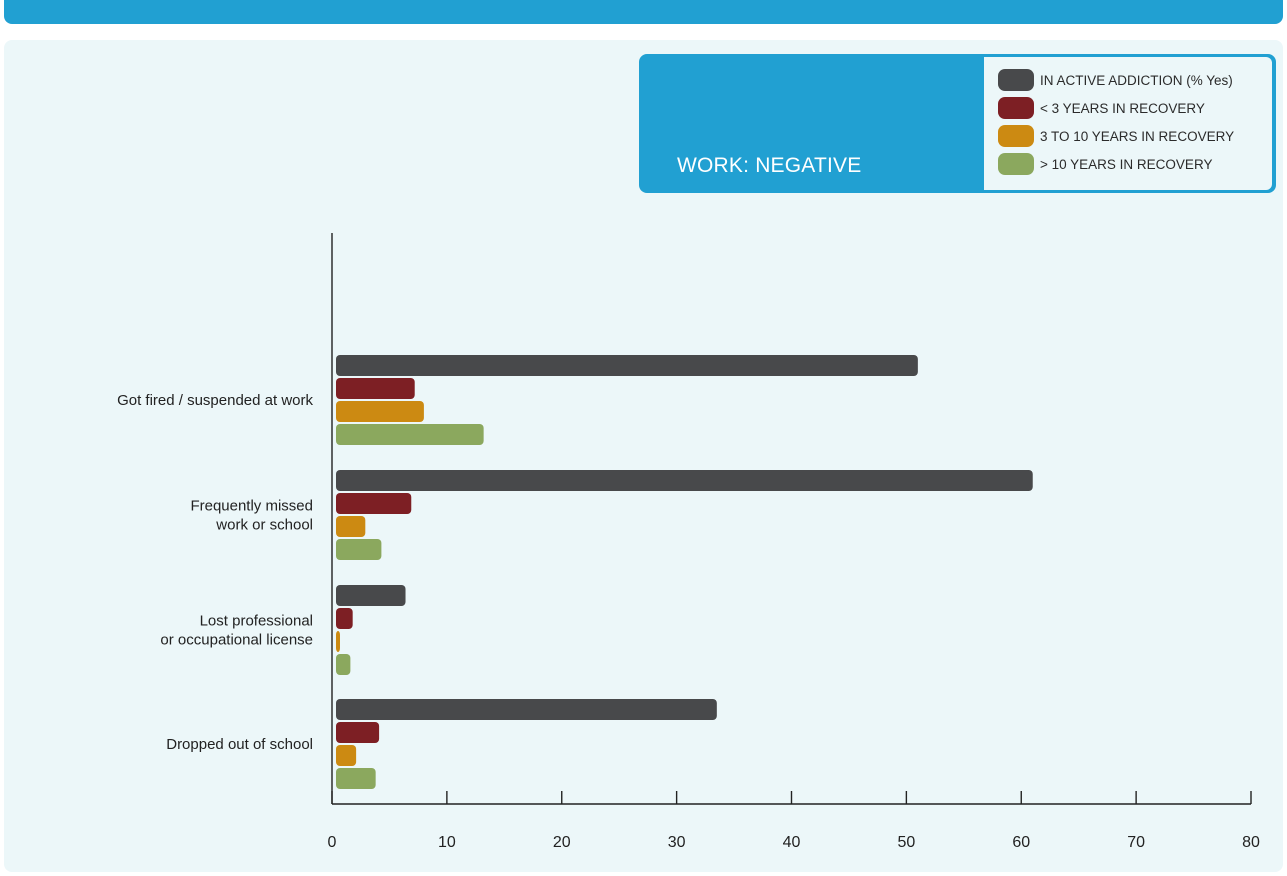 This screenshot has height=876, width=1287. What do you see at coordinates (1021, 842) in the screenshot?
I see `x-tick-label: 60` at bounding box center [1021, 842].